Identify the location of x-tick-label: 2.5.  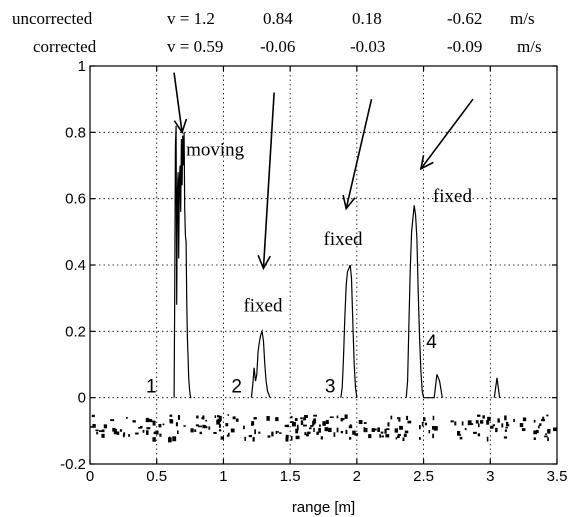
(423, 476).